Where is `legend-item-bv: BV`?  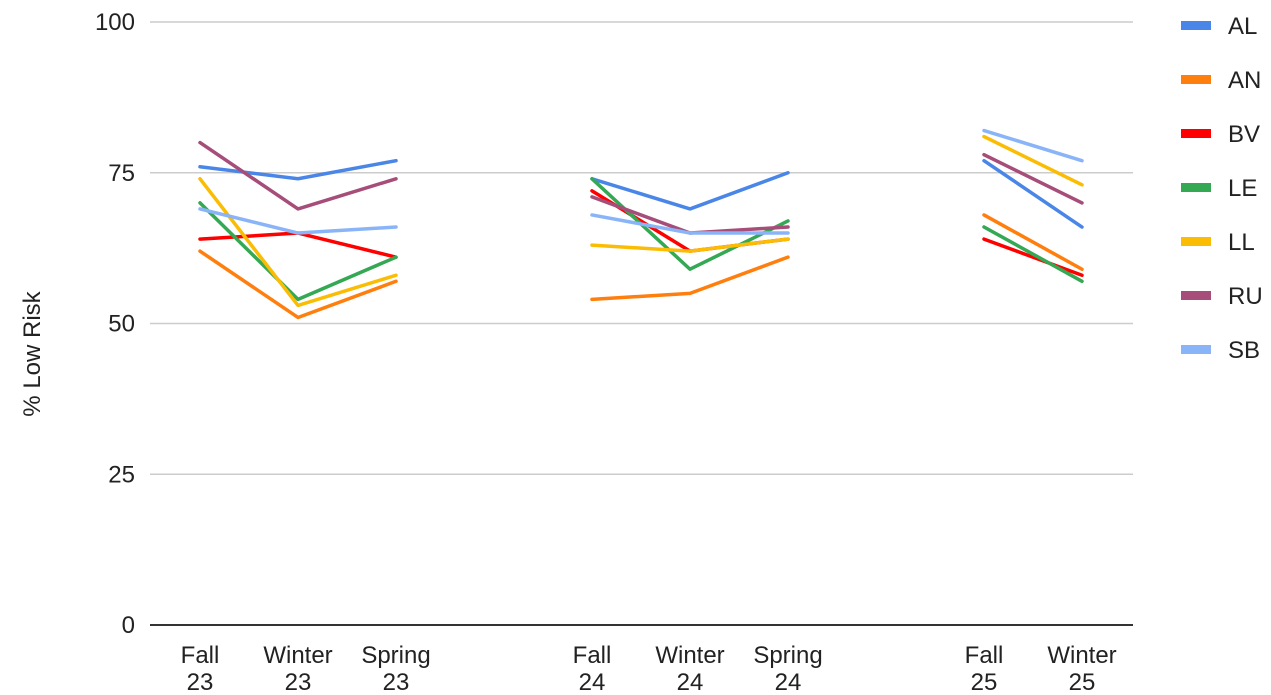 legend-item-bv: BV is located at coordinates (1220, 134).